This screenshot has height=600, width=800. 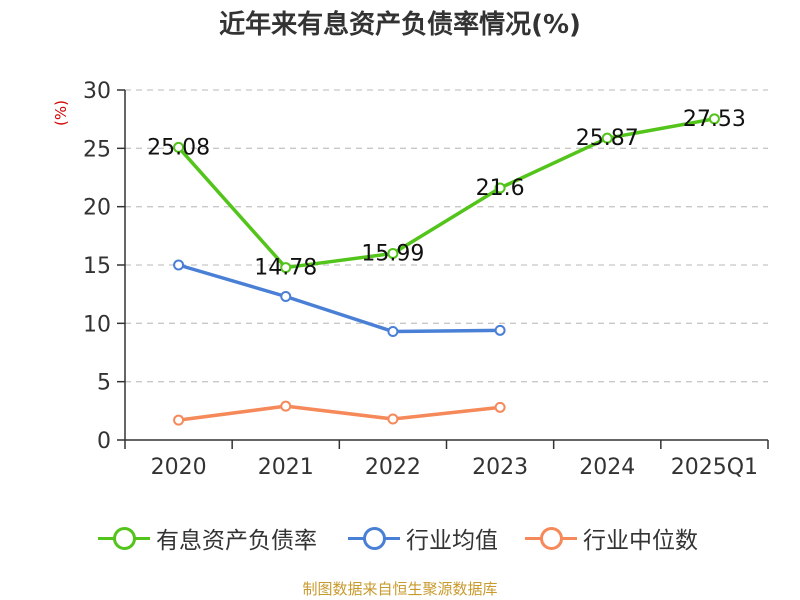 I want to click on y-tick-label: 0, so click(x=104, y=441).